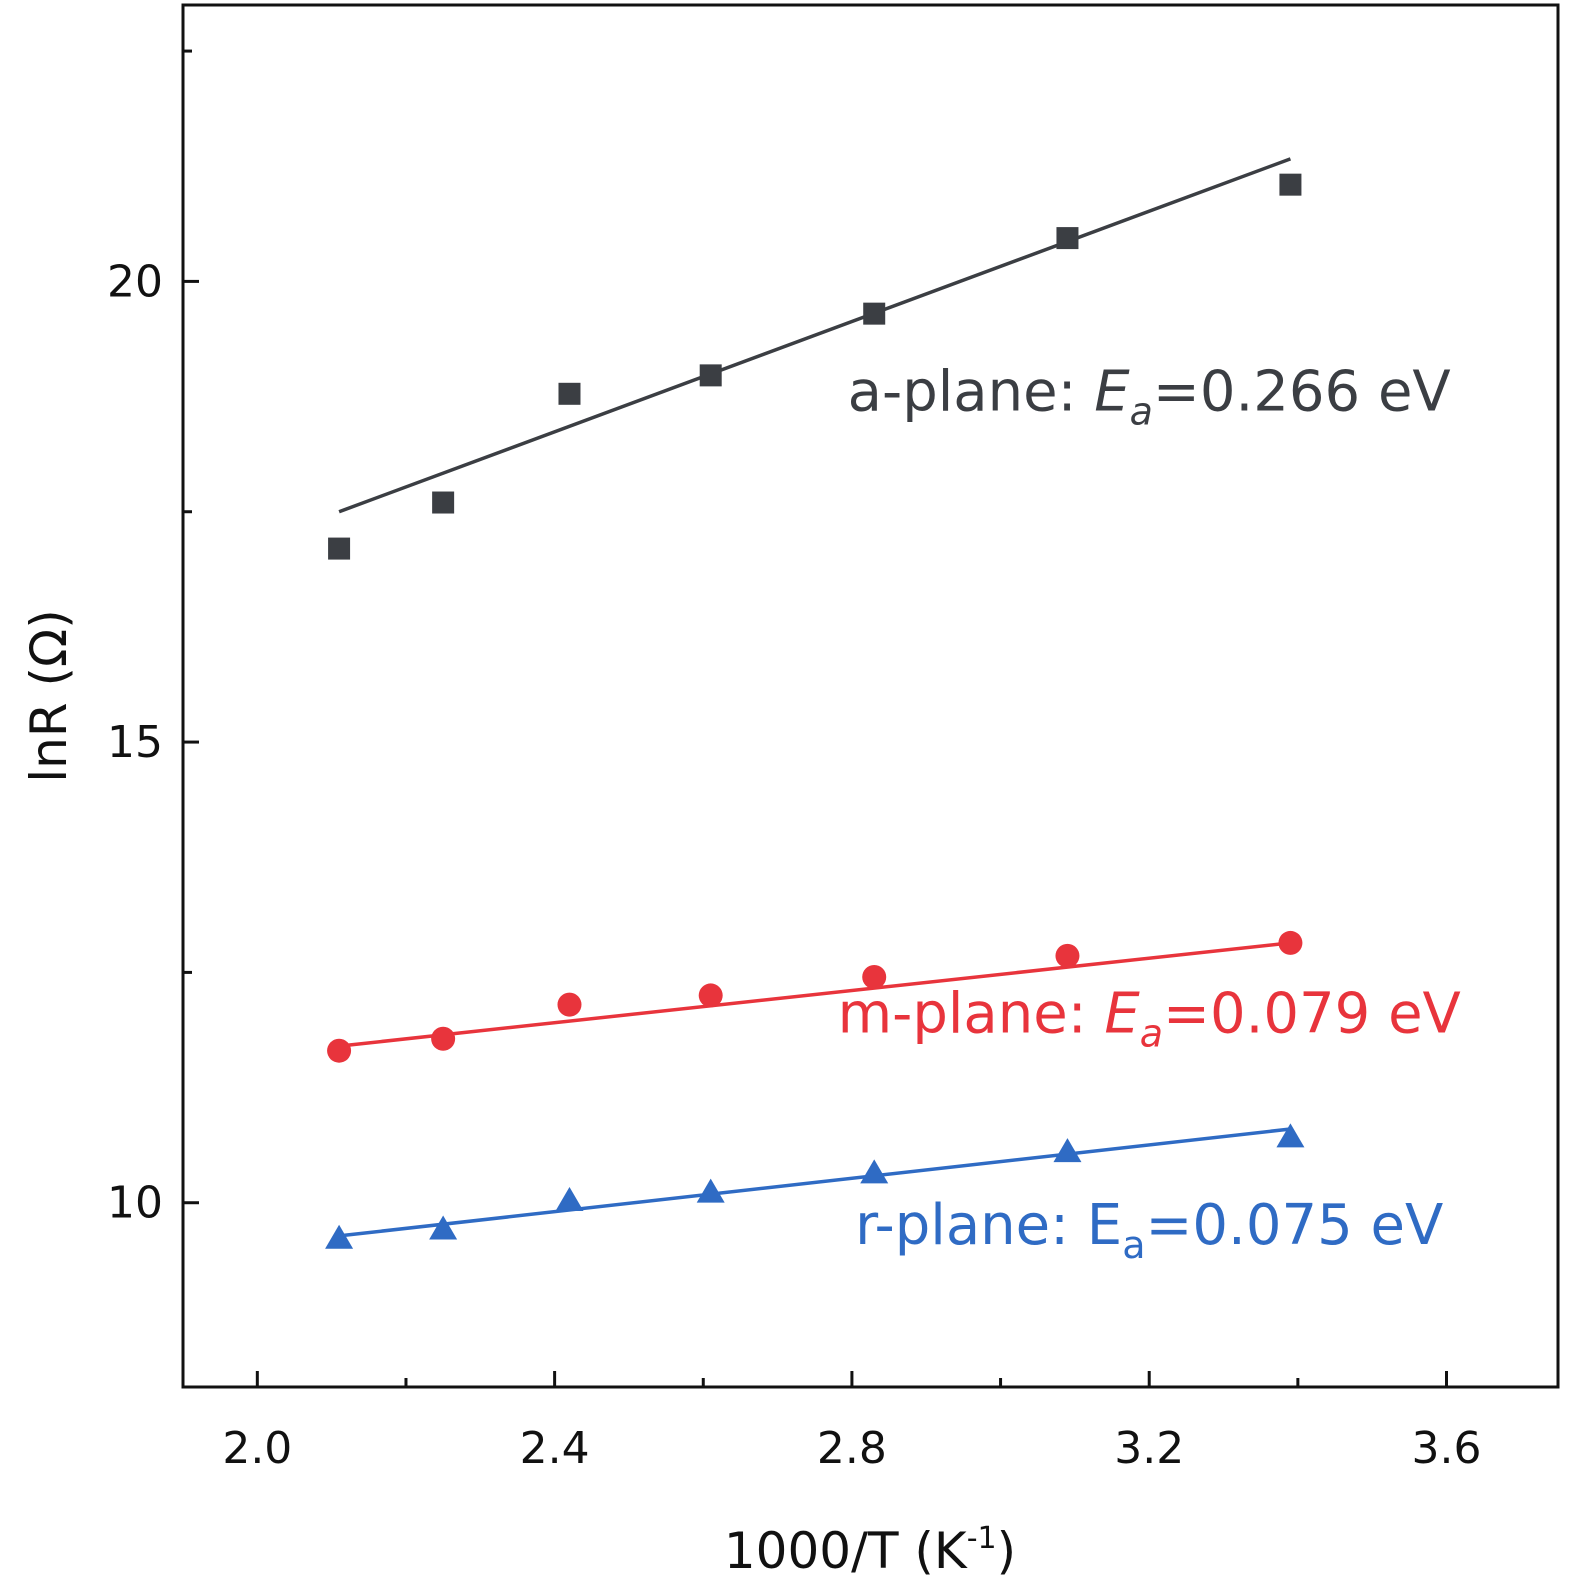 Image resolution: width=1575 pixels, height=1595 pixels. What do you see at coordinates (135, 742) in the screenshot?
I see `y-tick-label: 15` at bounding box center [135, 742].